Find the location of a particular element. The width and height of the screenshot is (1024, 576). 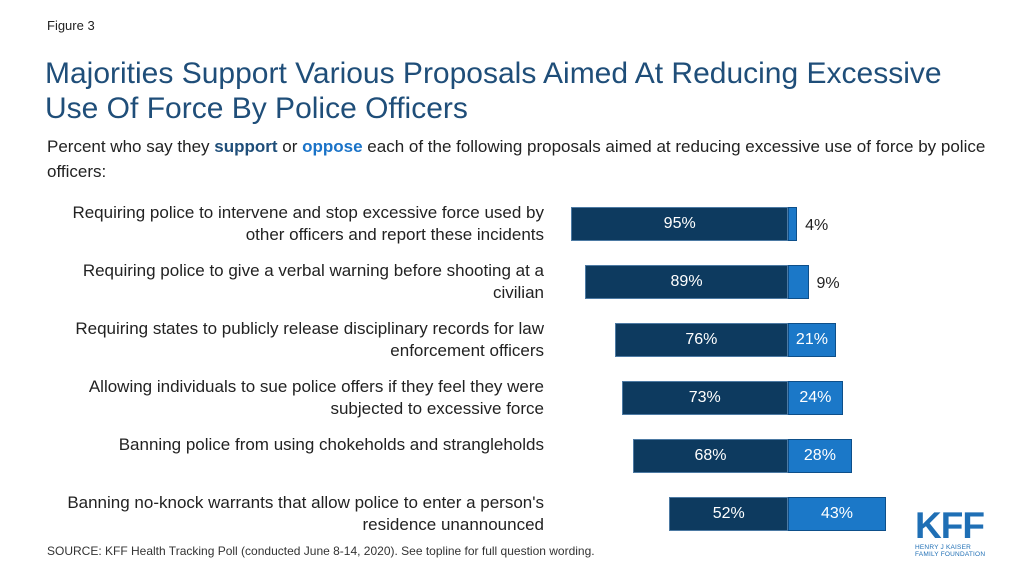

oppose-value-label: 21% is located at coordinates (811, 339).